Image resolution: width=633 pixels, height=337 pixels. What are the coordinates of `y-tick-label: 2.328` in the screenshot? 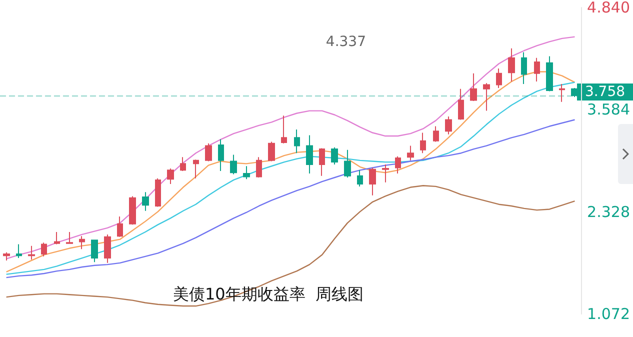 It's located at (608, 211).